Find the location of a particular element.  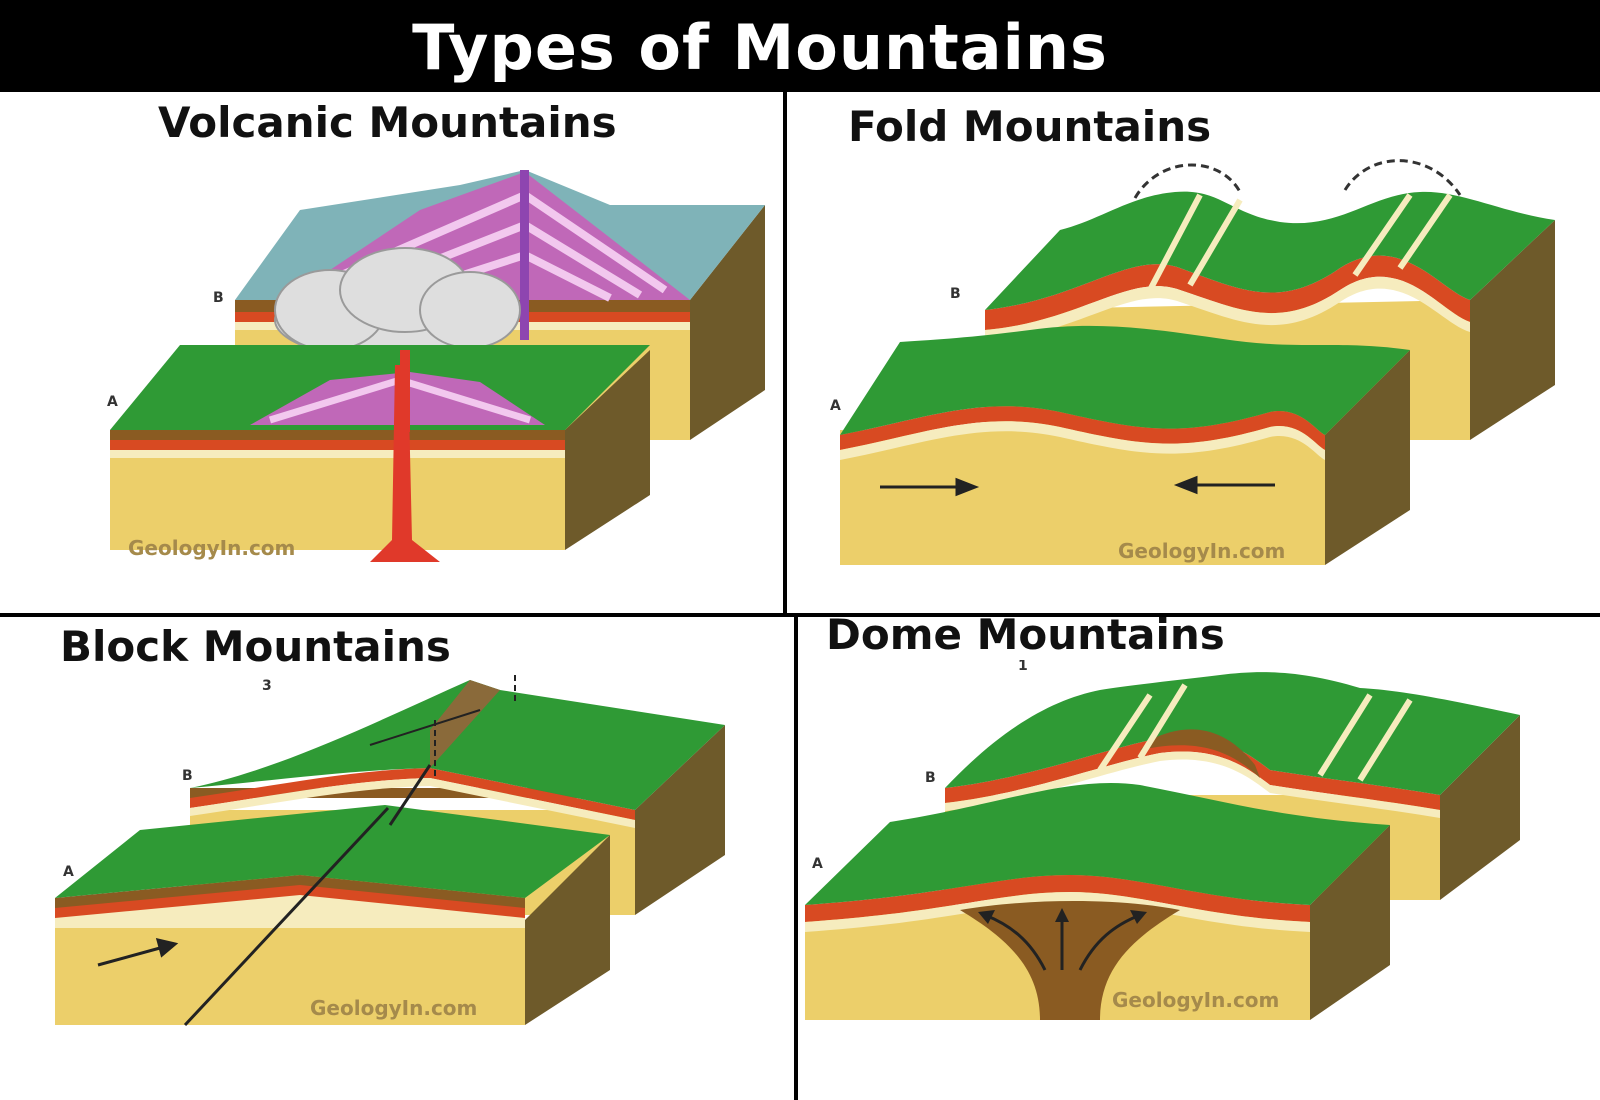

dome-label-b: B is located at coordinates (930, 778).